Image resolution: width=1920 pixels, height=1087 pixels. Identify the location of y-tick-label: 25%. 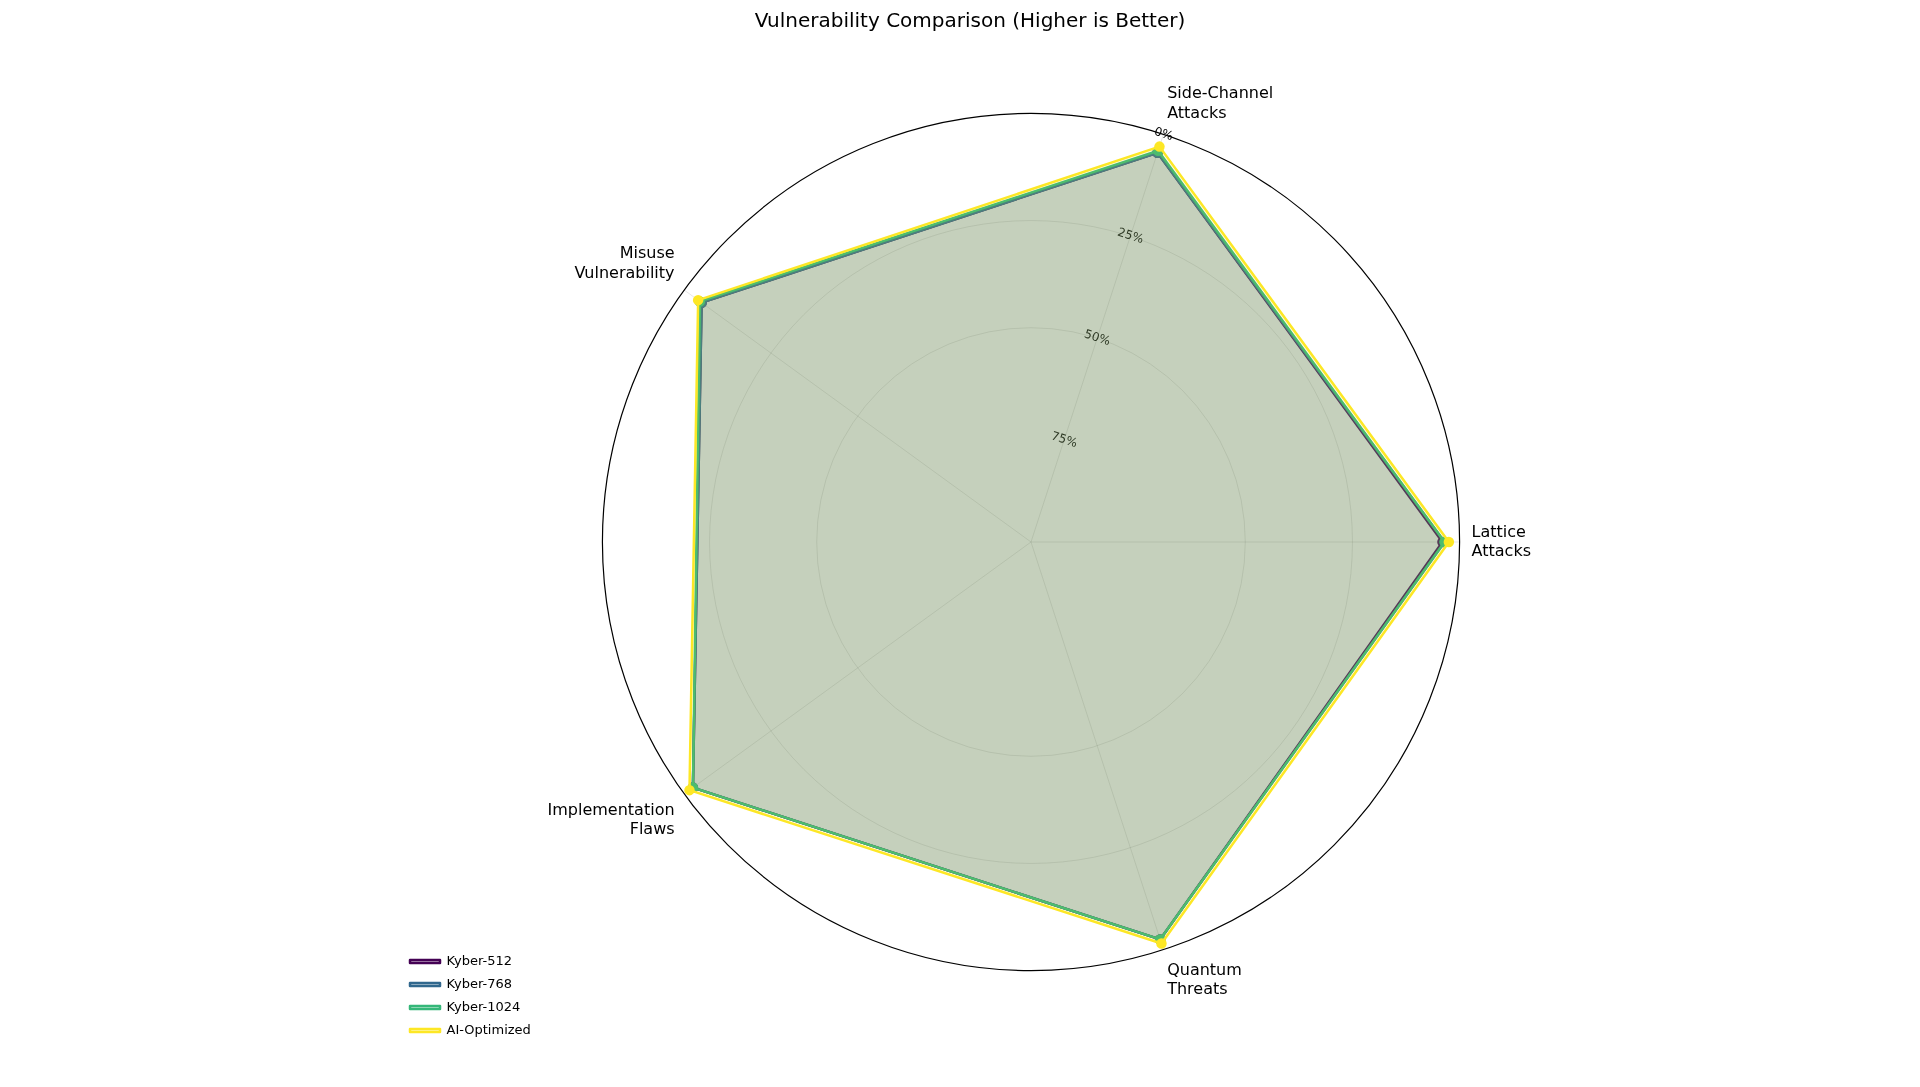
(1130, 235).